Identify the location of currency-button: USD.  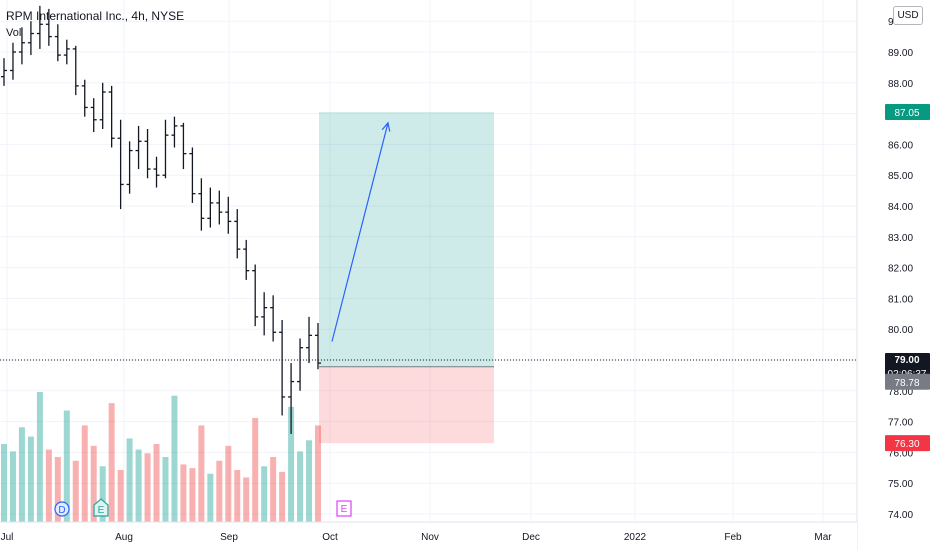
(908, 15).